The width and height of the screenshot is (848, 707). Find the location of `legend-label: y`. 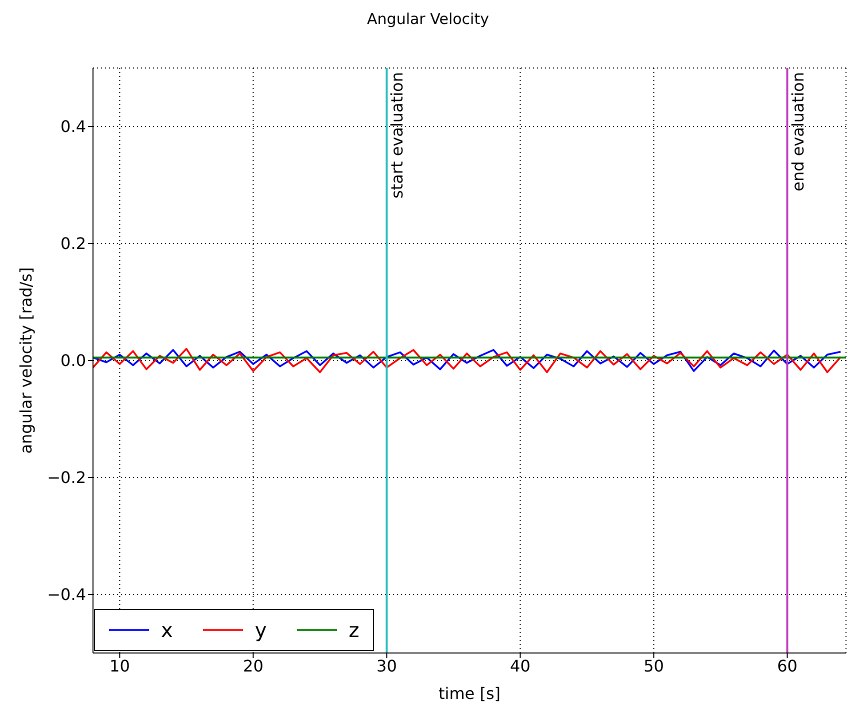

legend-label: y is located at coordinates (260, 630).